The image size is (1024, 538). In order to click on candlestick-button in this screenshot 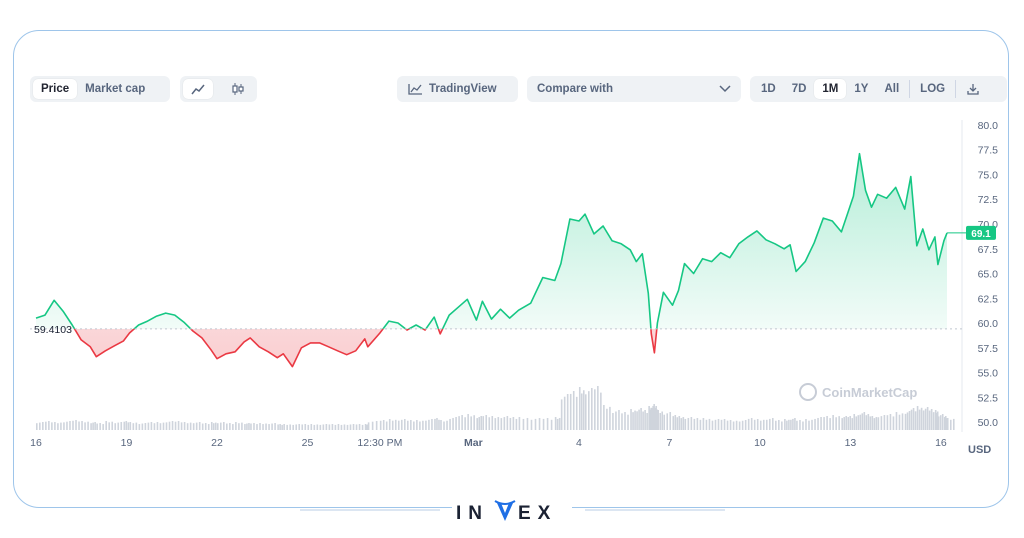, I will do `click(238, 89)`.